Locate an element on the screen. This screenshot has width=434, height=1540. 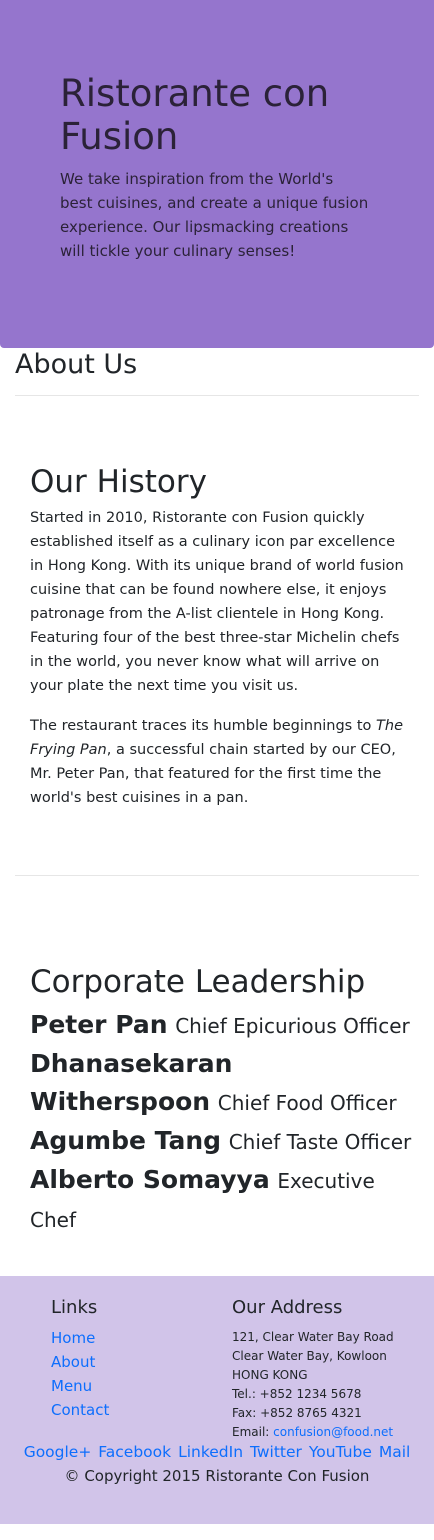
address-email-line: Email: confusion@food.net is located at coordinates (313, 1432).